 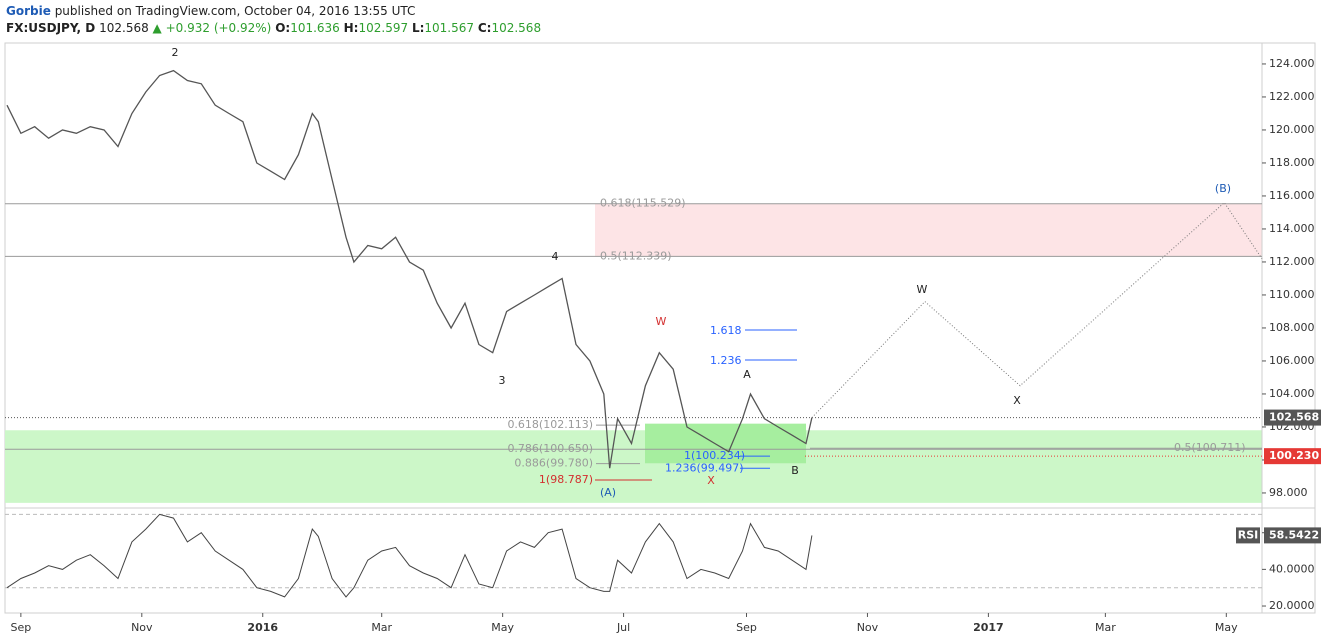 I want to click on wave-label: (A), so click(x=608, y=492).